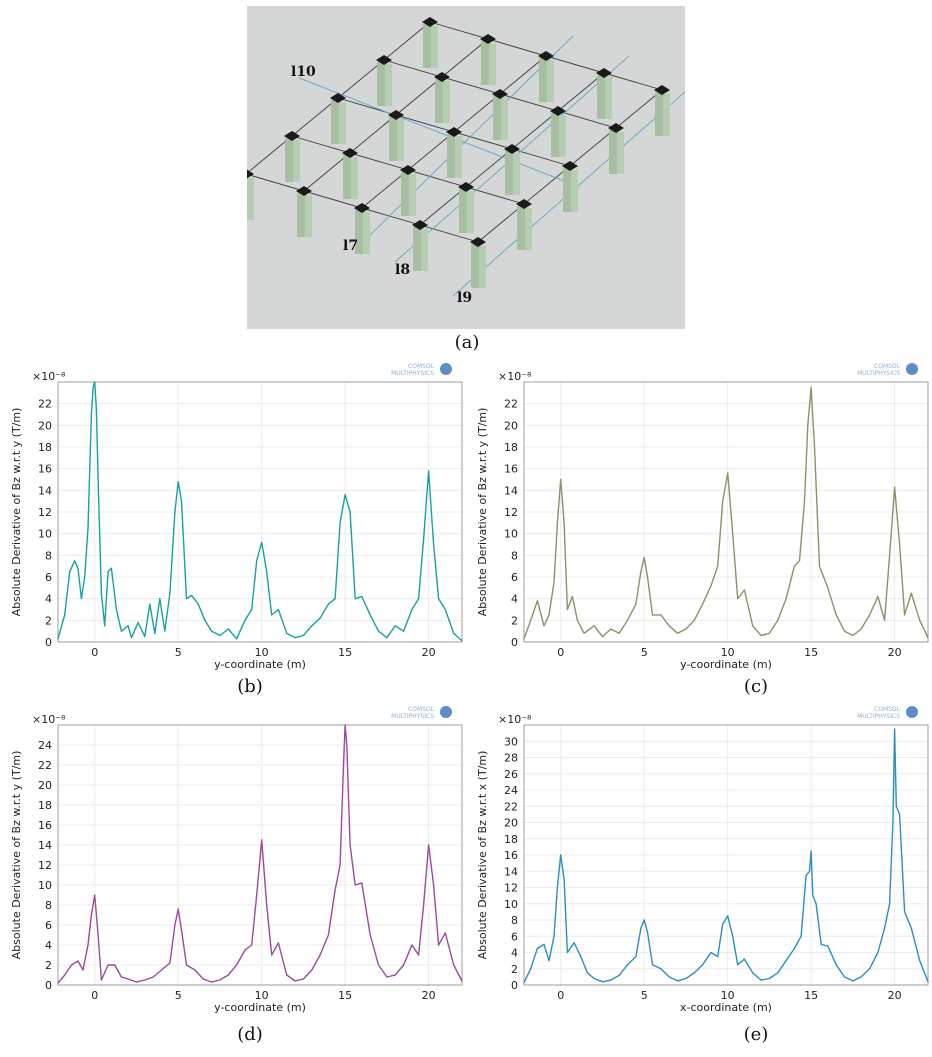 The image size is (932, 1057). What do you see at coordinates (350, 246) in the screenshot?
I see `line-label: l7` at bounding box center [350, 246].